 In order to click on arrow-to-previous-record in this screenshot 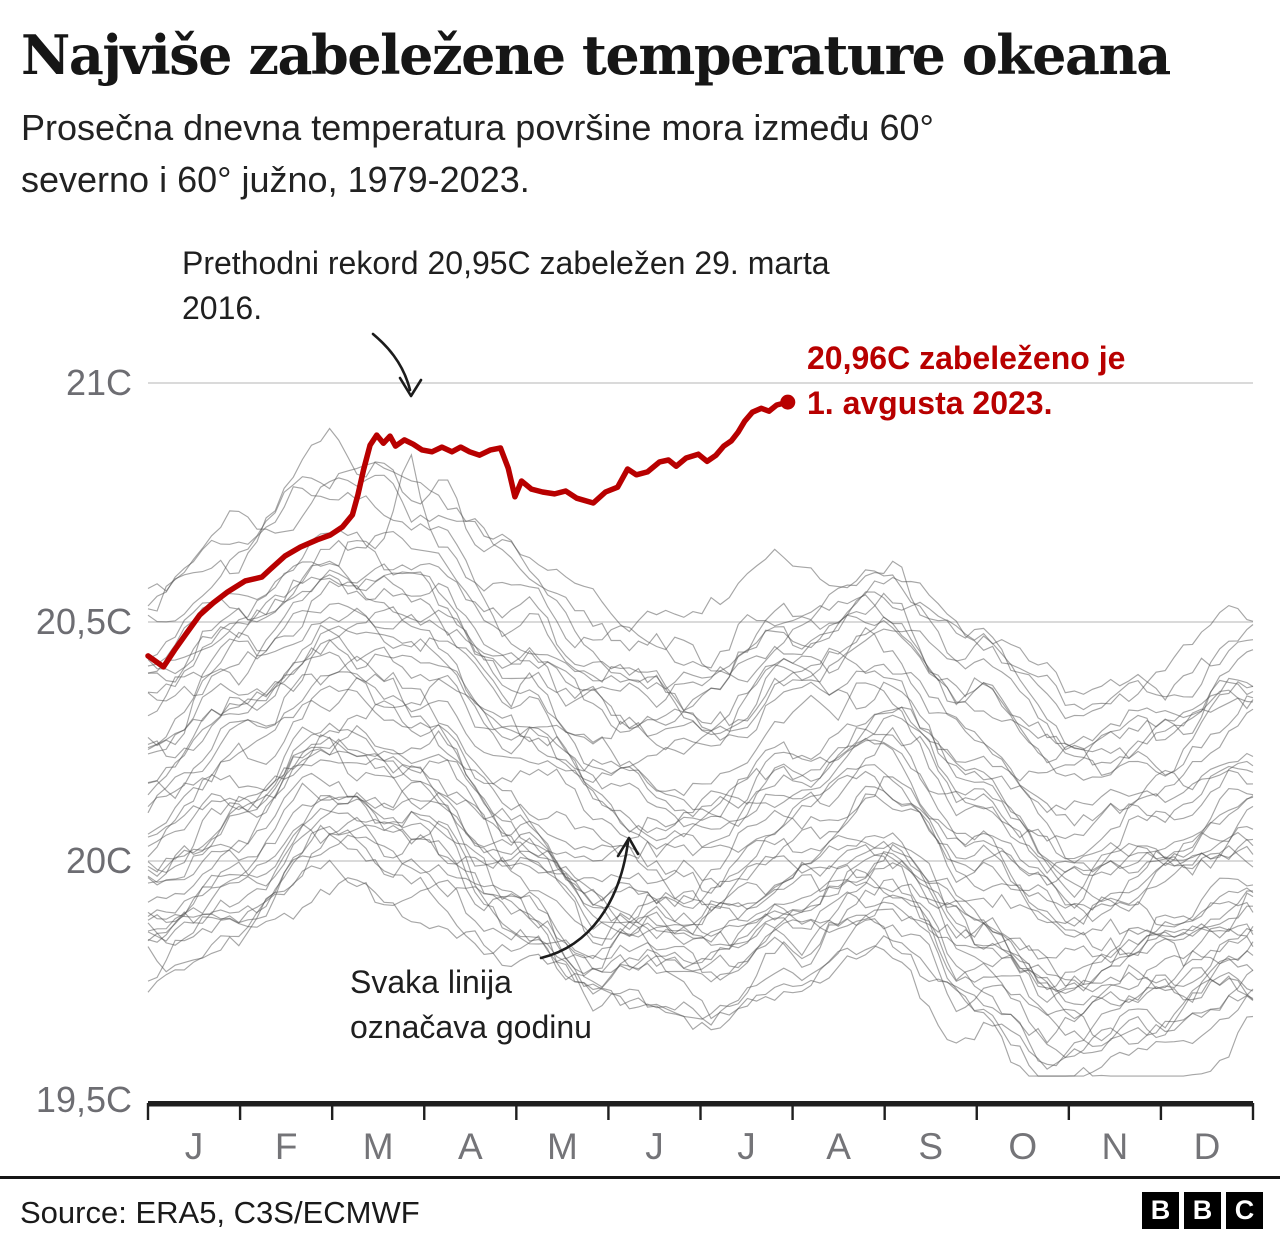, I will do `click(397, 365)`.